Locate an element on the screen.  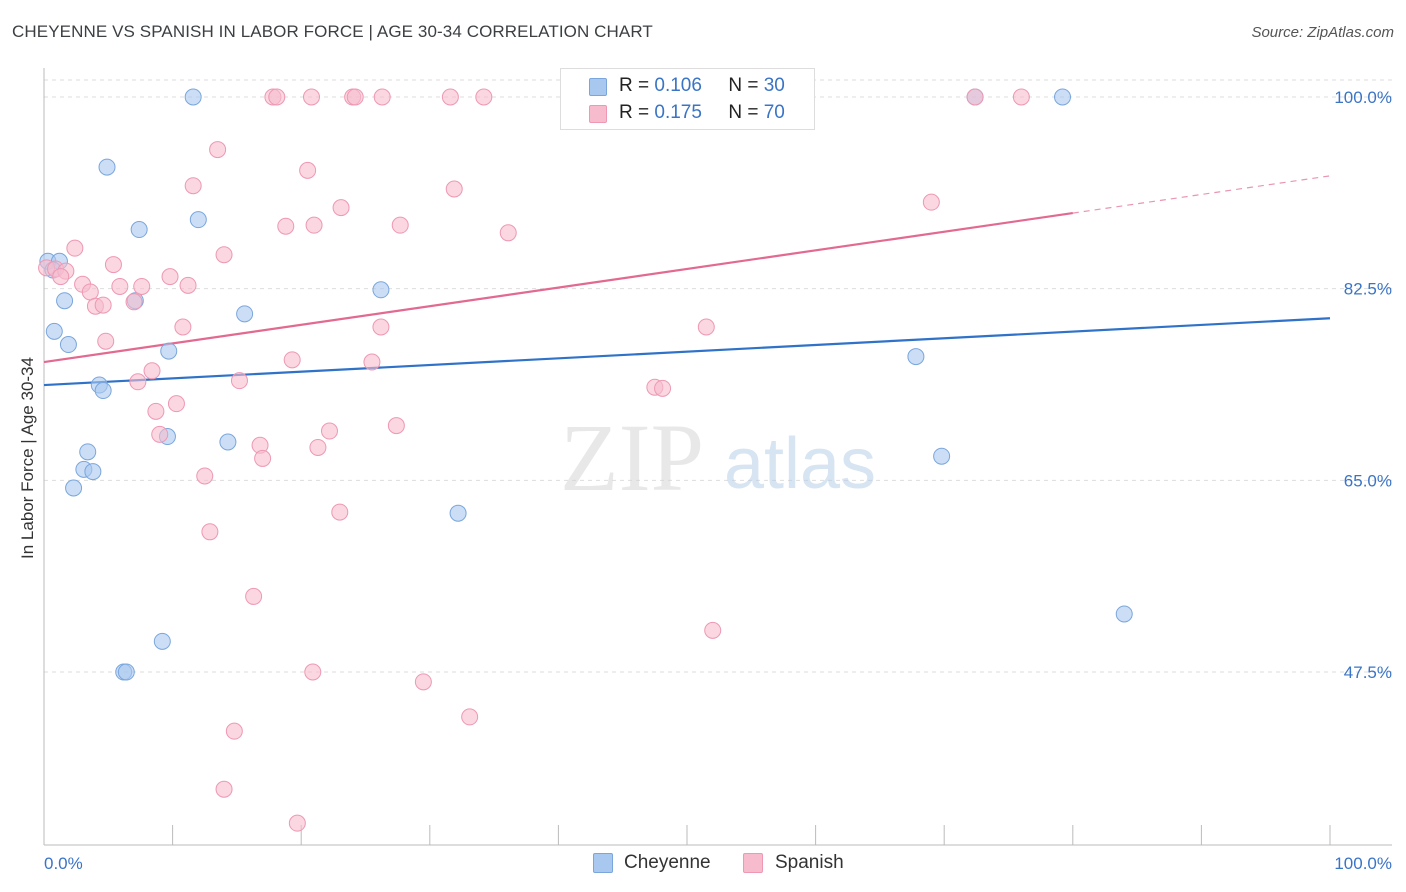
watermark-zip: ZIP is located at coordinates (632, 457).